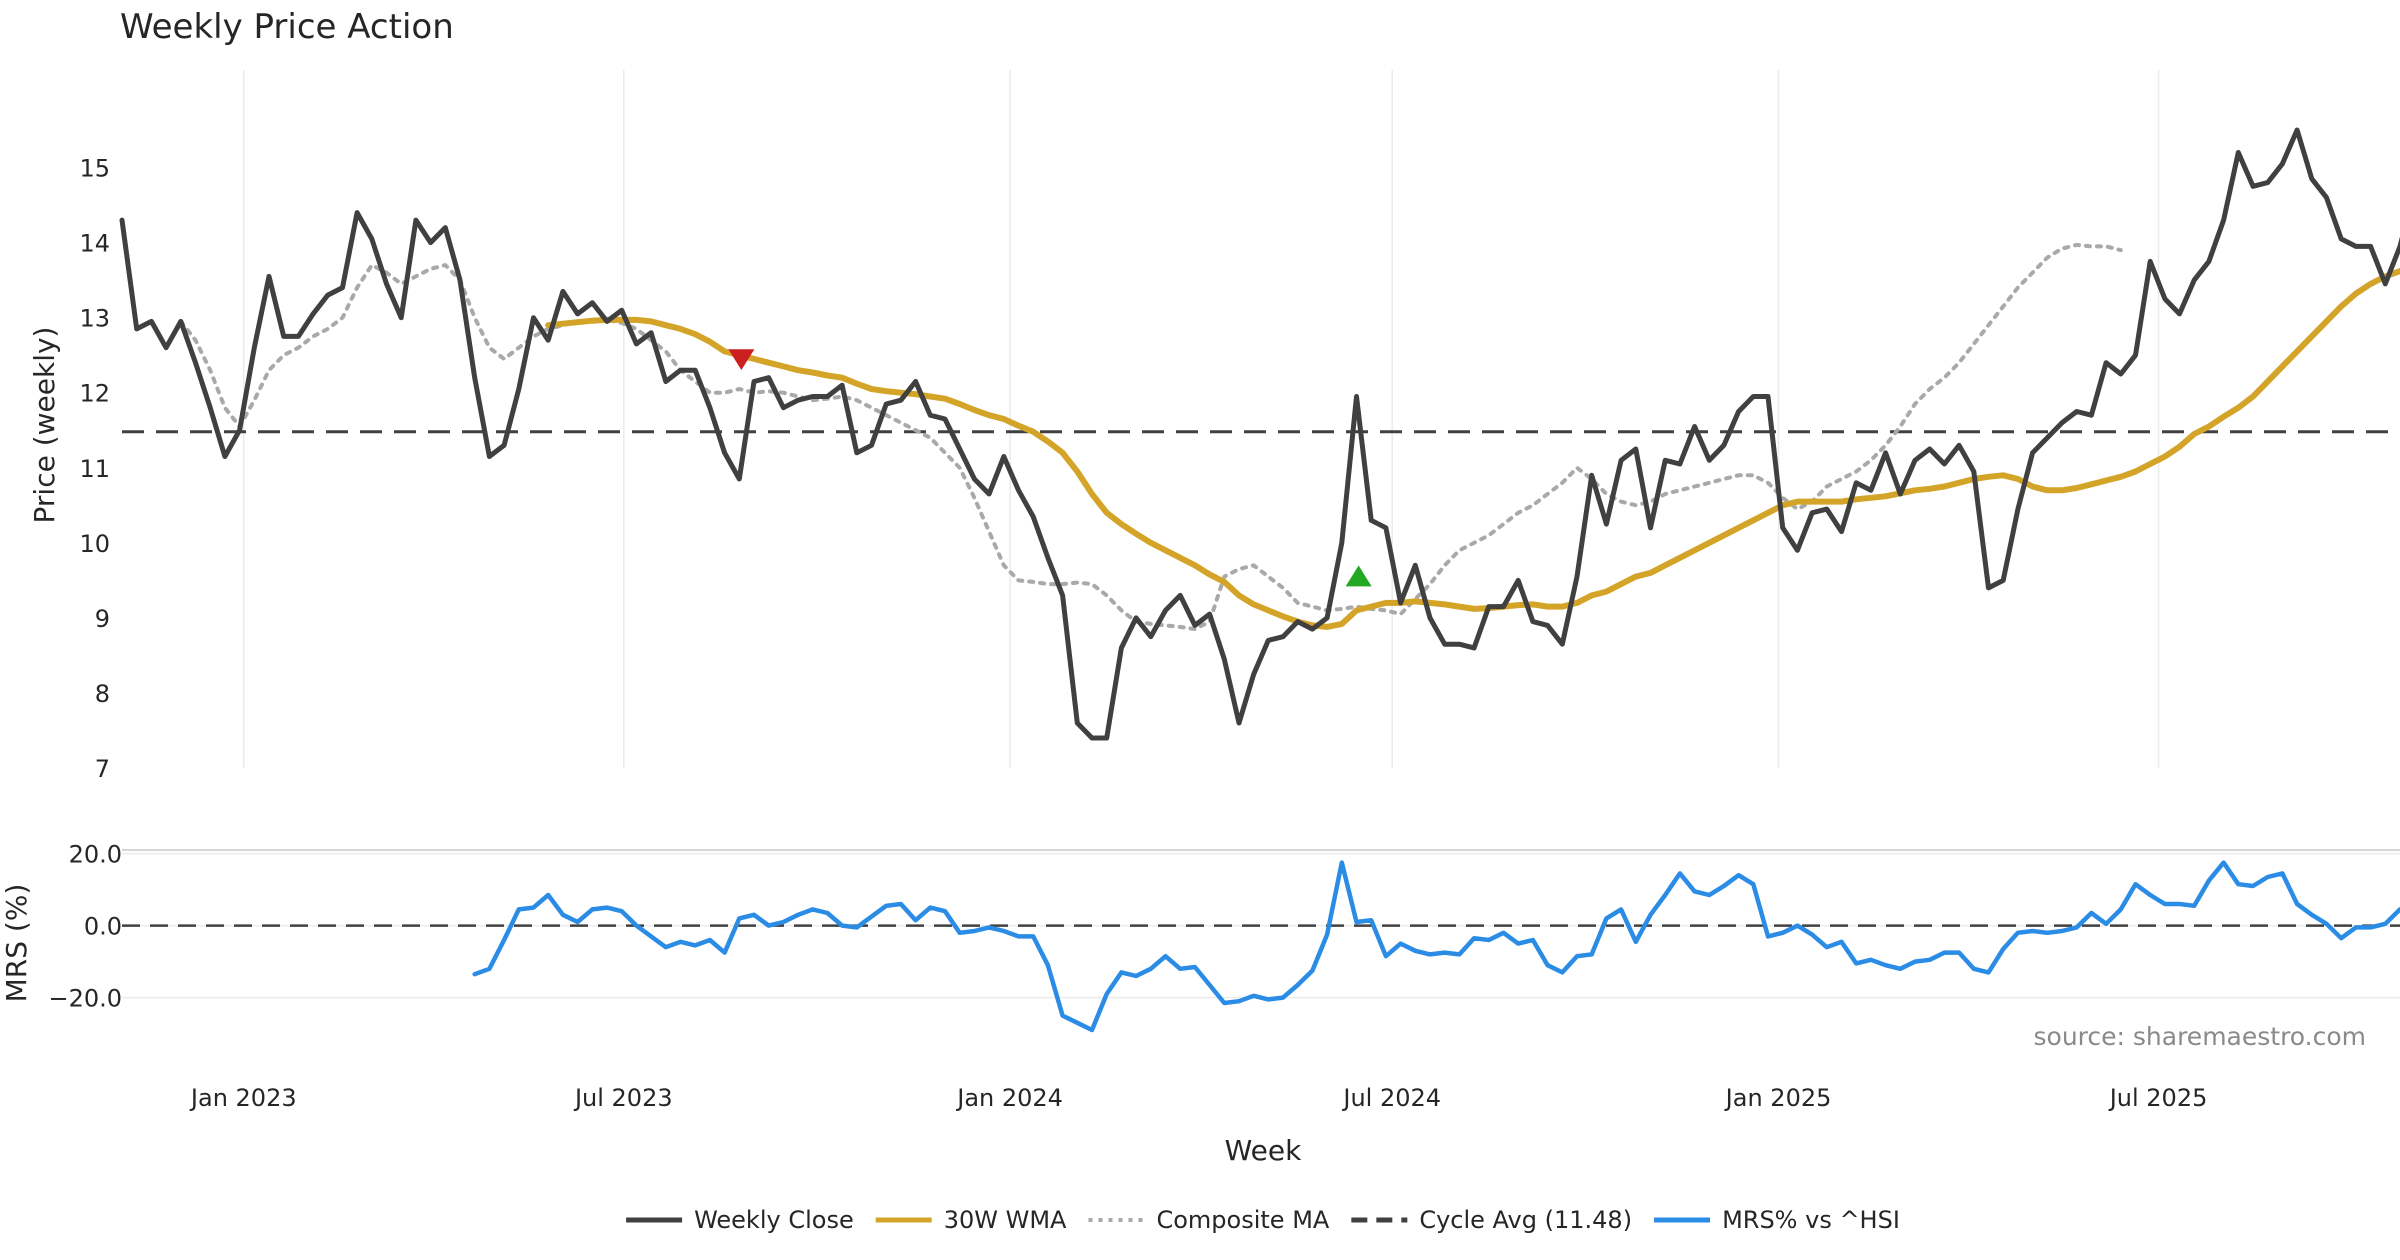  What do you see at coordinates (103, 927) in the screenshot?
I see `mrs-y-tick-label: 0.0` at bounding box center [103, 927].